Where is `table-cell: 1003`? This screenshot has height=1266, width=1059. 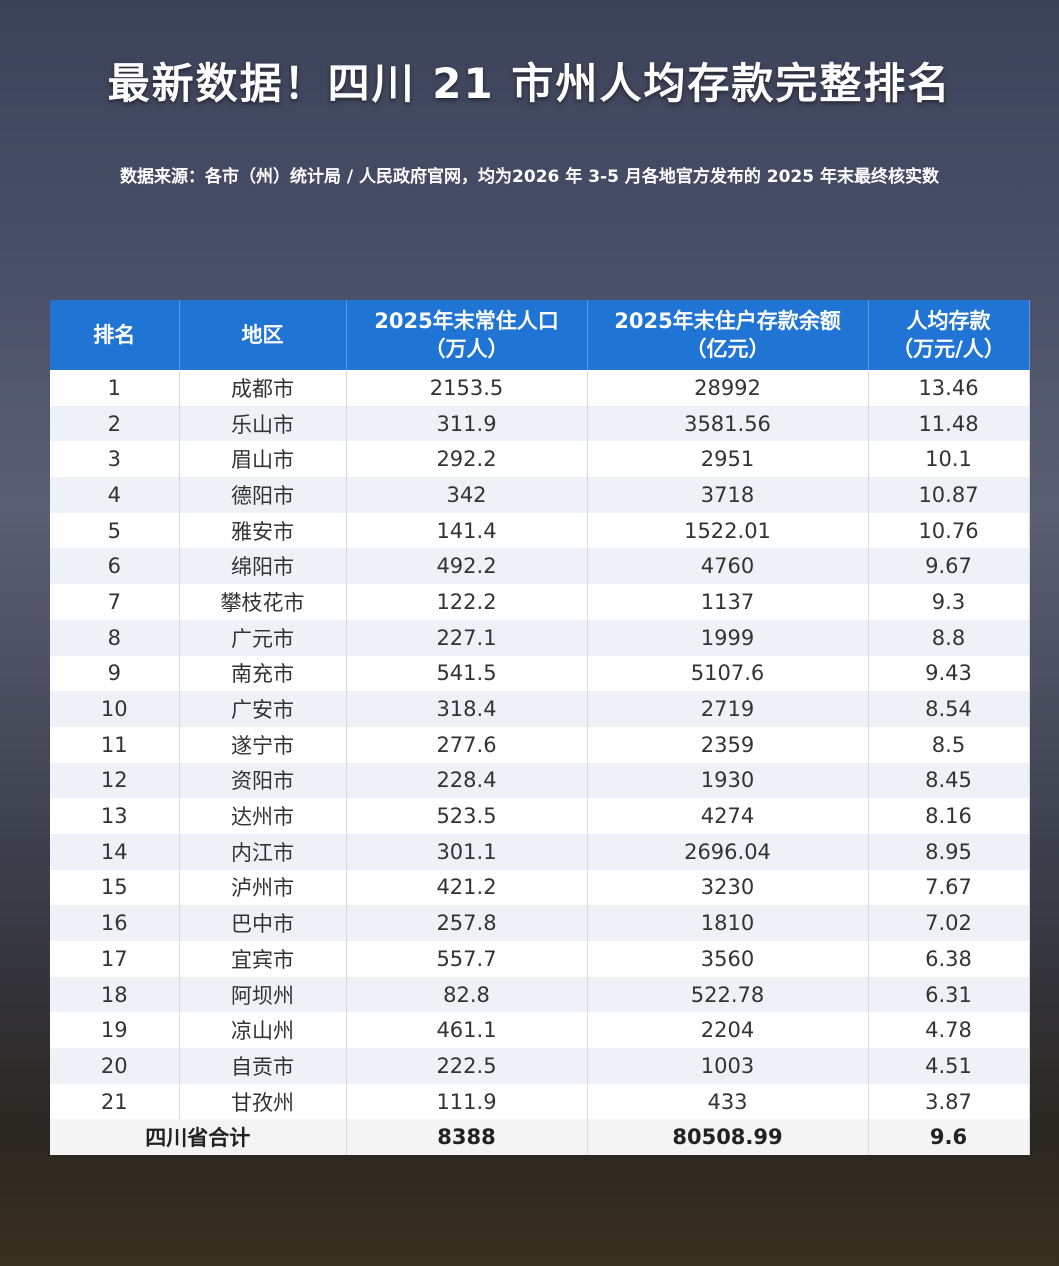
table-cell: 1003 is located at coordinates (728, 1066).